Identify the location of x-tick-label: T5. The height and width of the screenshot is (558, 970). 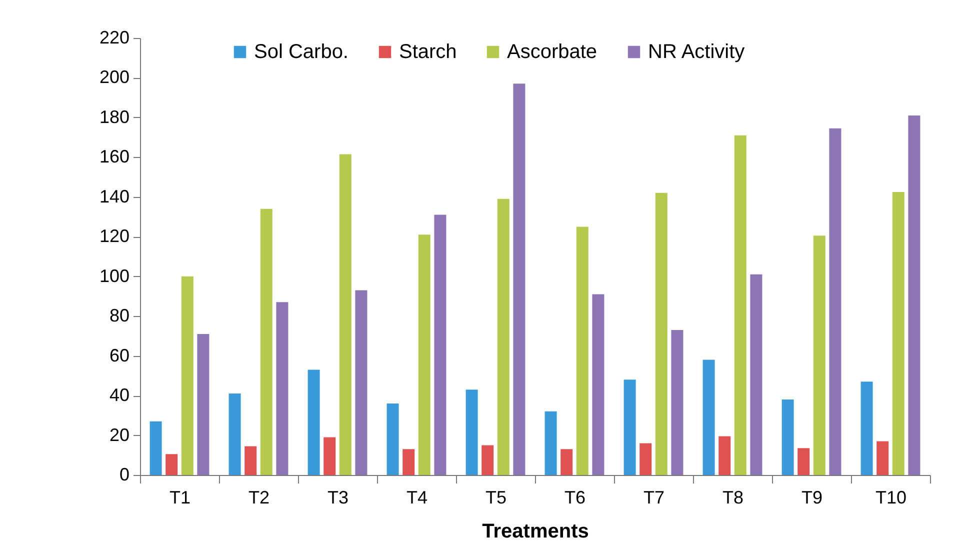
(496, 498).